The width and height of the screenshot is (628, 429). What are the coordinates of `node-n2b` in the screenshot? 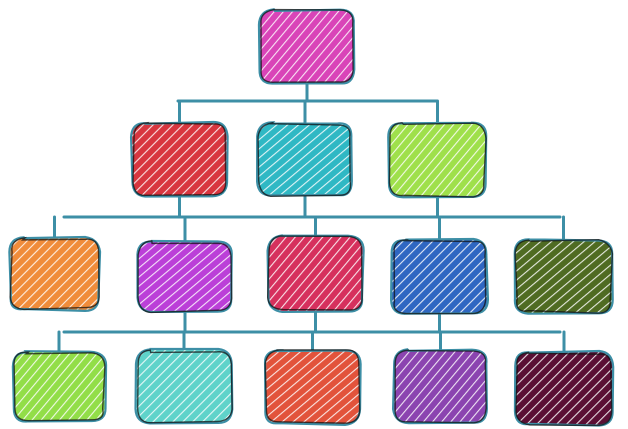 It's located at (184, 276).